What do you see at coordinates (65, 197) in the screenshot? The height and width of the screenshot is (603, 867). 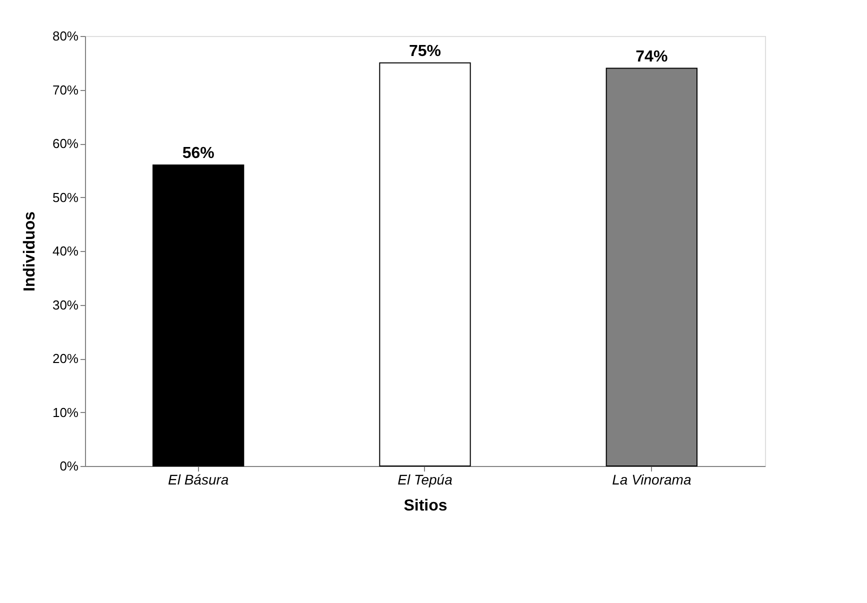 I see `y-tick-label: 50%` at bounding box center [65, 197].